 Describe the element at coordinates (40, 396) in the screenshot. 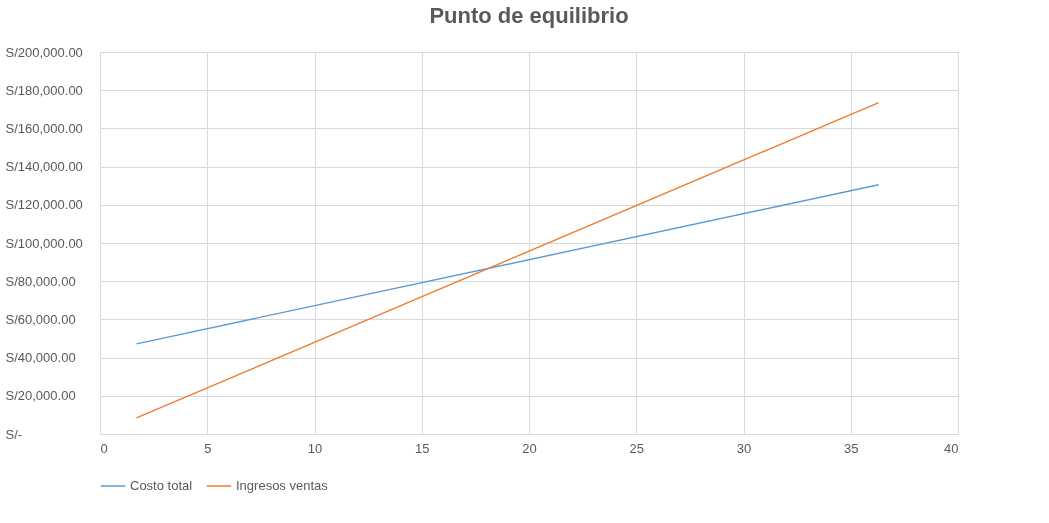

I see `y-tick-label: S/20,000.00` at that location.